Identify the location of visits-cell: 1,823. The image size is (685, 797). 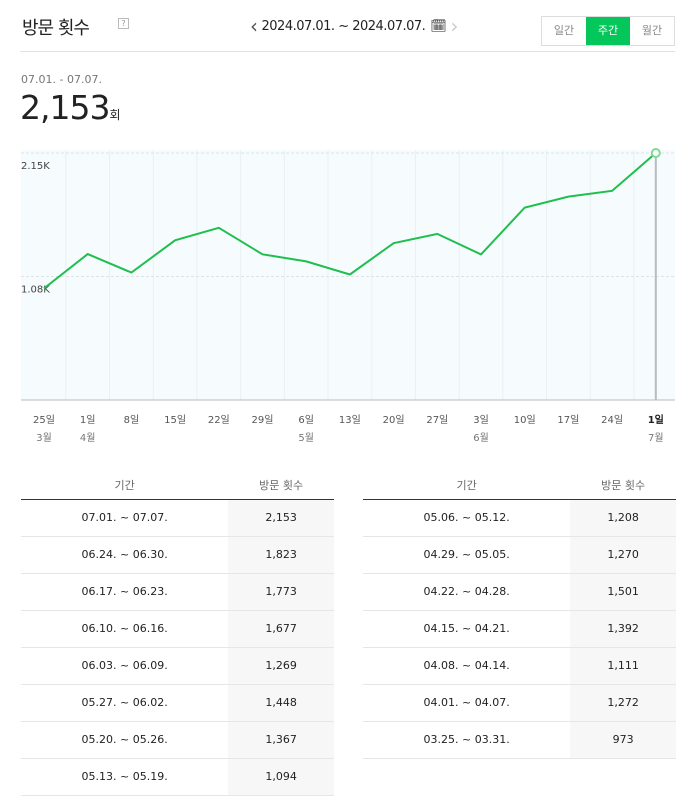
(281, 555).